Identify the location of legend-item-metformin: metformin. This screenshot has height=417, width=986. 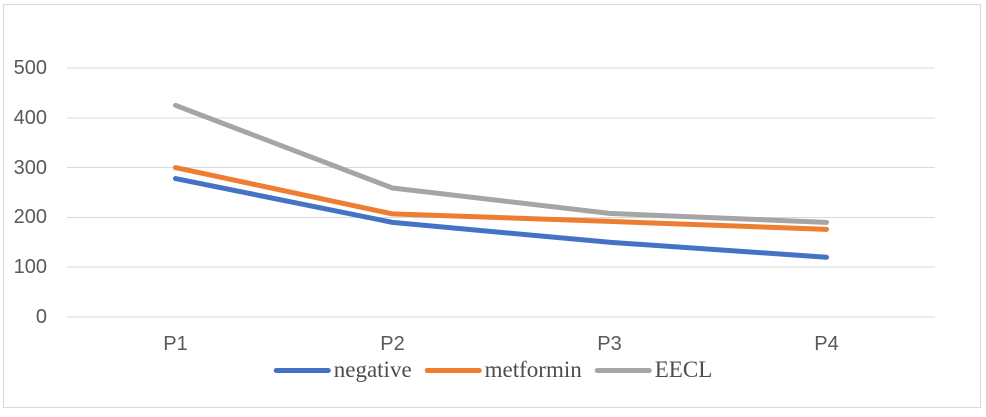
(503, 370).